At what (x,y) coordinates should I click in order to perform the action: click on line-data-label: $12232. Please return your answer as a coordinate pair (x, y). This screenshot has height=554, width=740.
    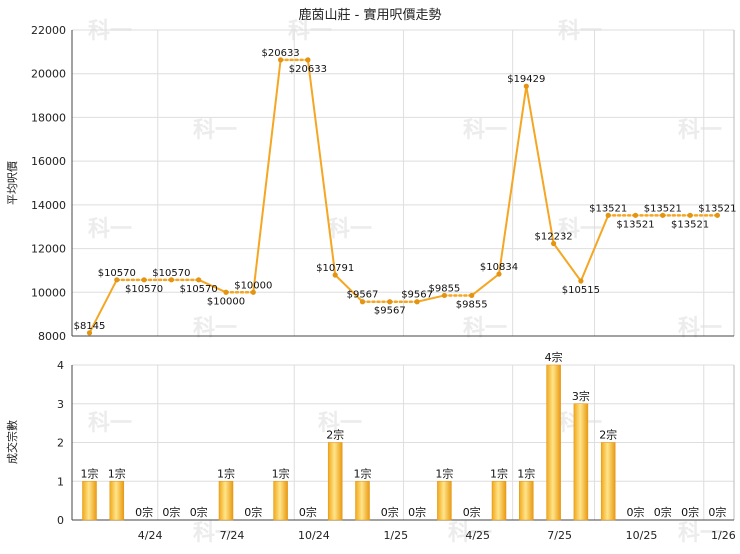
    Looking at the image, I should click on (554, 237).